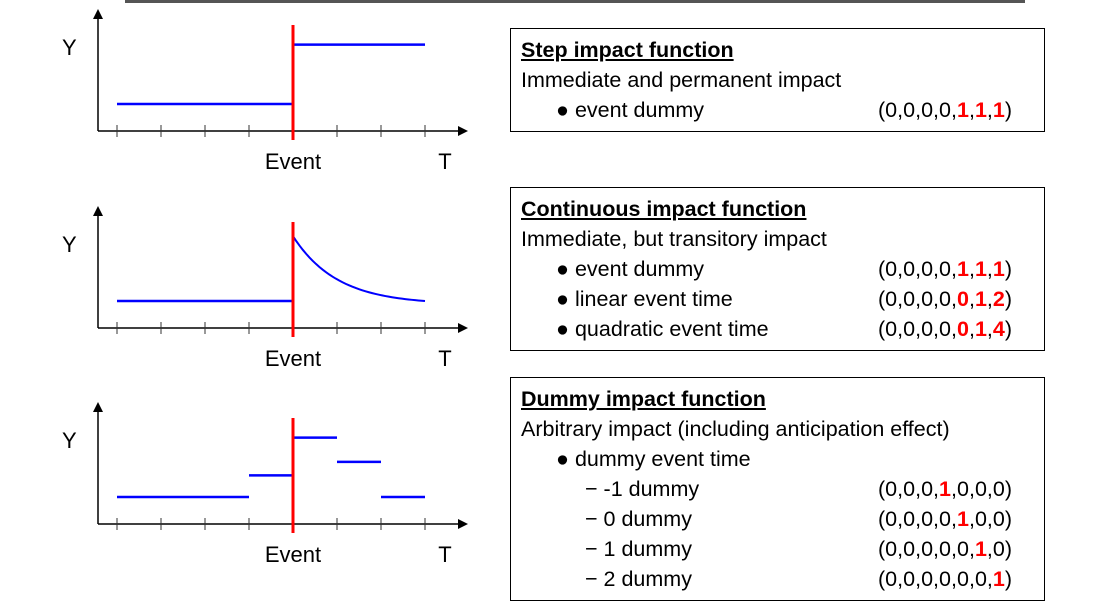 The image size is (1100, 607). Describe the element at coordinates (662, 459) in the screenshot. I see `item-label: dummy event time` at that location.